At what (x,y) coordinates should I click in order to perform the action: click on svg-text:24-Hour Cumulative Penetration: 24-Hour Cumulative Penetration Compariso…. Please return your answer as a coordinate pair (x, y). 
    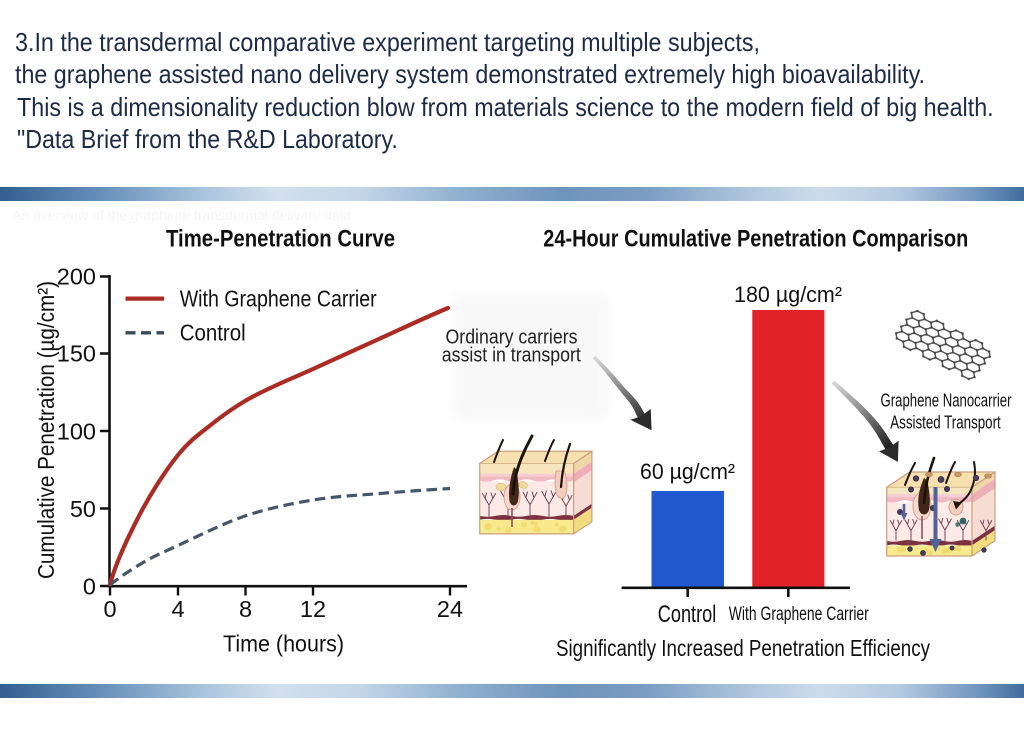
    Looking at the image, I should click on (755, 239).